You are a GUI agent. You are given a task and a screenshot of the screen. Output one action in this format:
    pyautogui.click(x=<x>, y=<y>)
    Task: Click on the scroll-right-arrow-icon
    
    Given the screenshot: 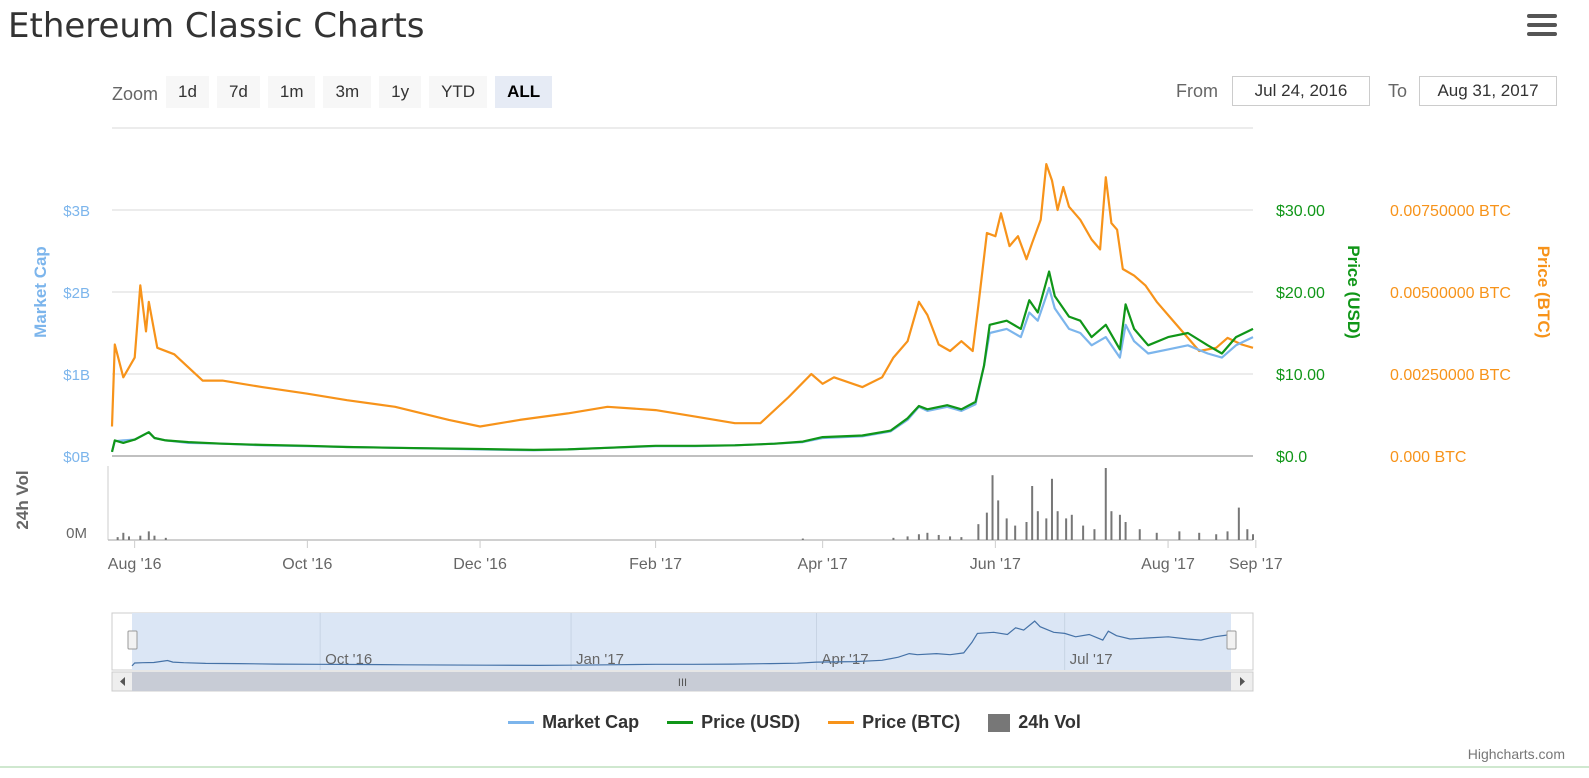 What is the action you would take?
    pyautogui.click(x=1242, y=681)
    